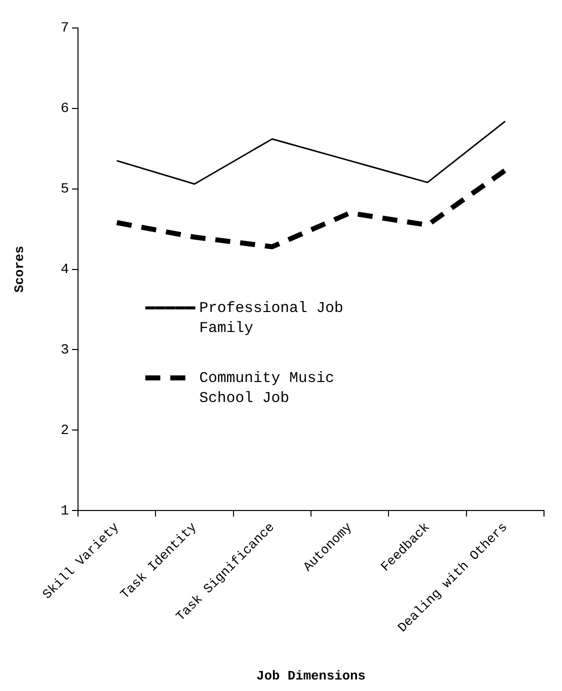 The height and width of the screenshot is (691, 562). I want to click on y-tick-label: 3, so click(64, 350).